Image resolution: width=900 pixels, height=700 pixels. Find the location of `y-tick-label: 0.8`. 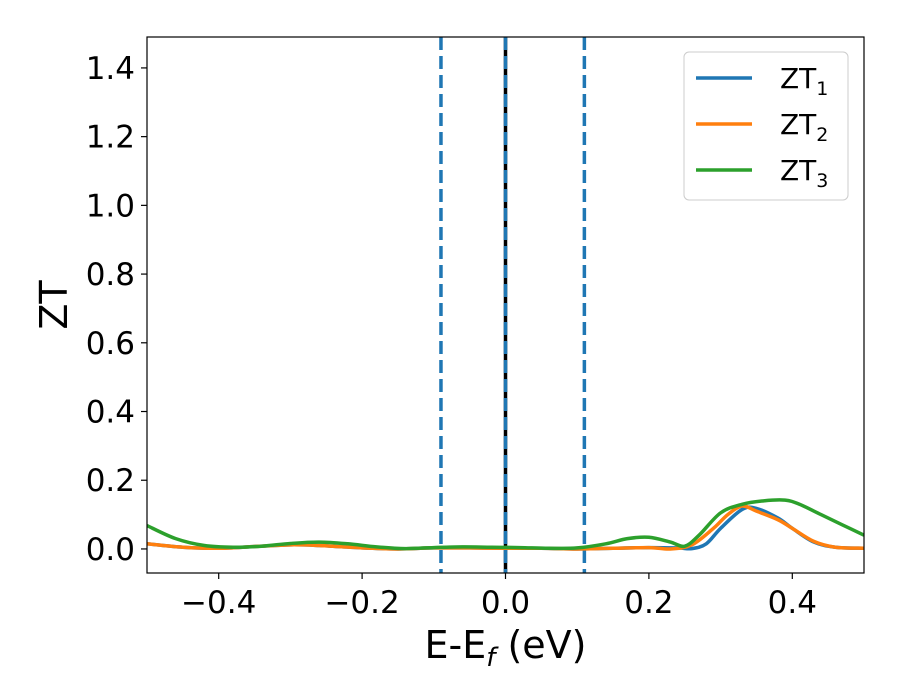

y-tick-label: 0.8 is located at coordinates (110, 275).